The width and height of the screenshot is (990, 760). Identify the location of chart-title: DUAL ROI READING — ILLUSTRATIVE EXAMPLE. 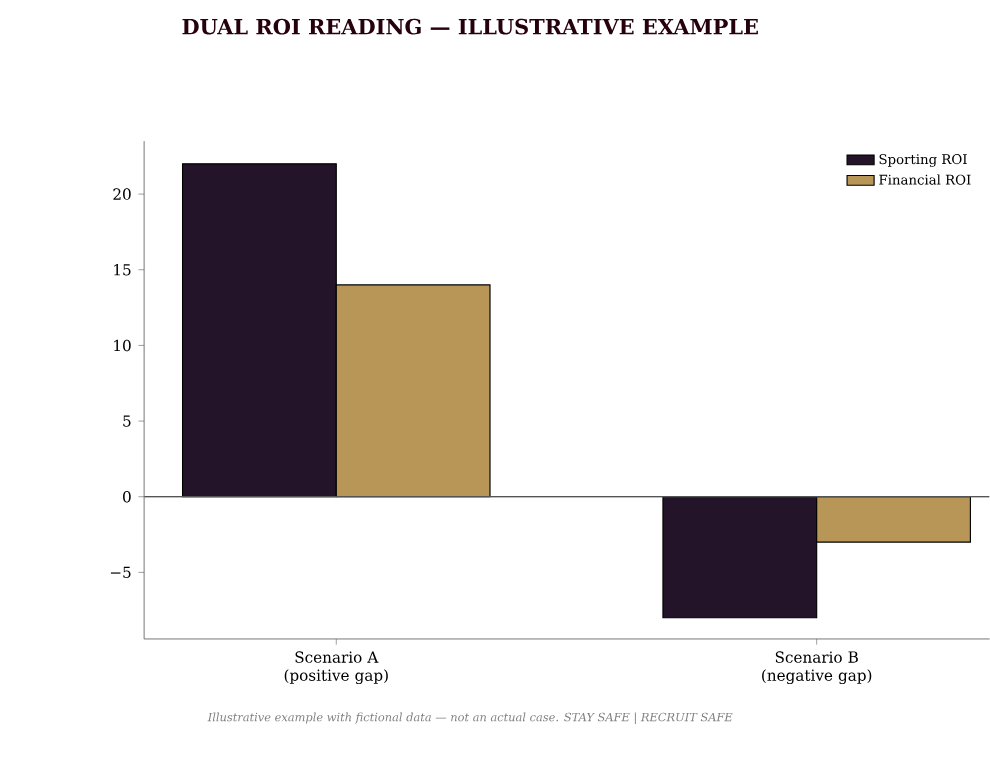
(470, 26).